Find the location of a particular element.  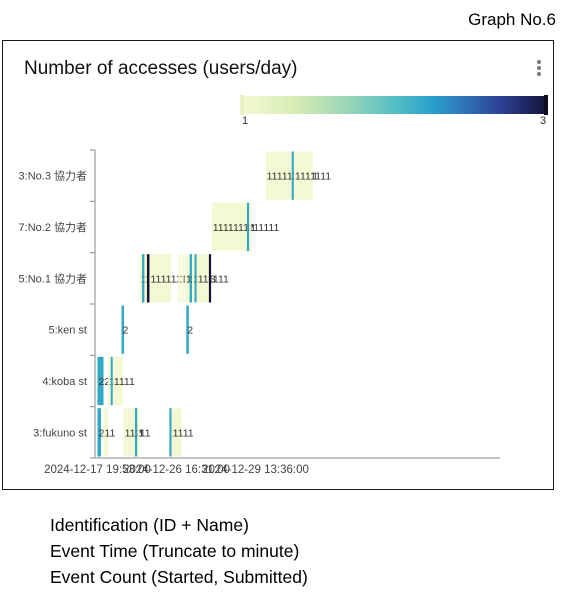

y-tick-label: 3:fukuno st is located at coordinates (60, 433).